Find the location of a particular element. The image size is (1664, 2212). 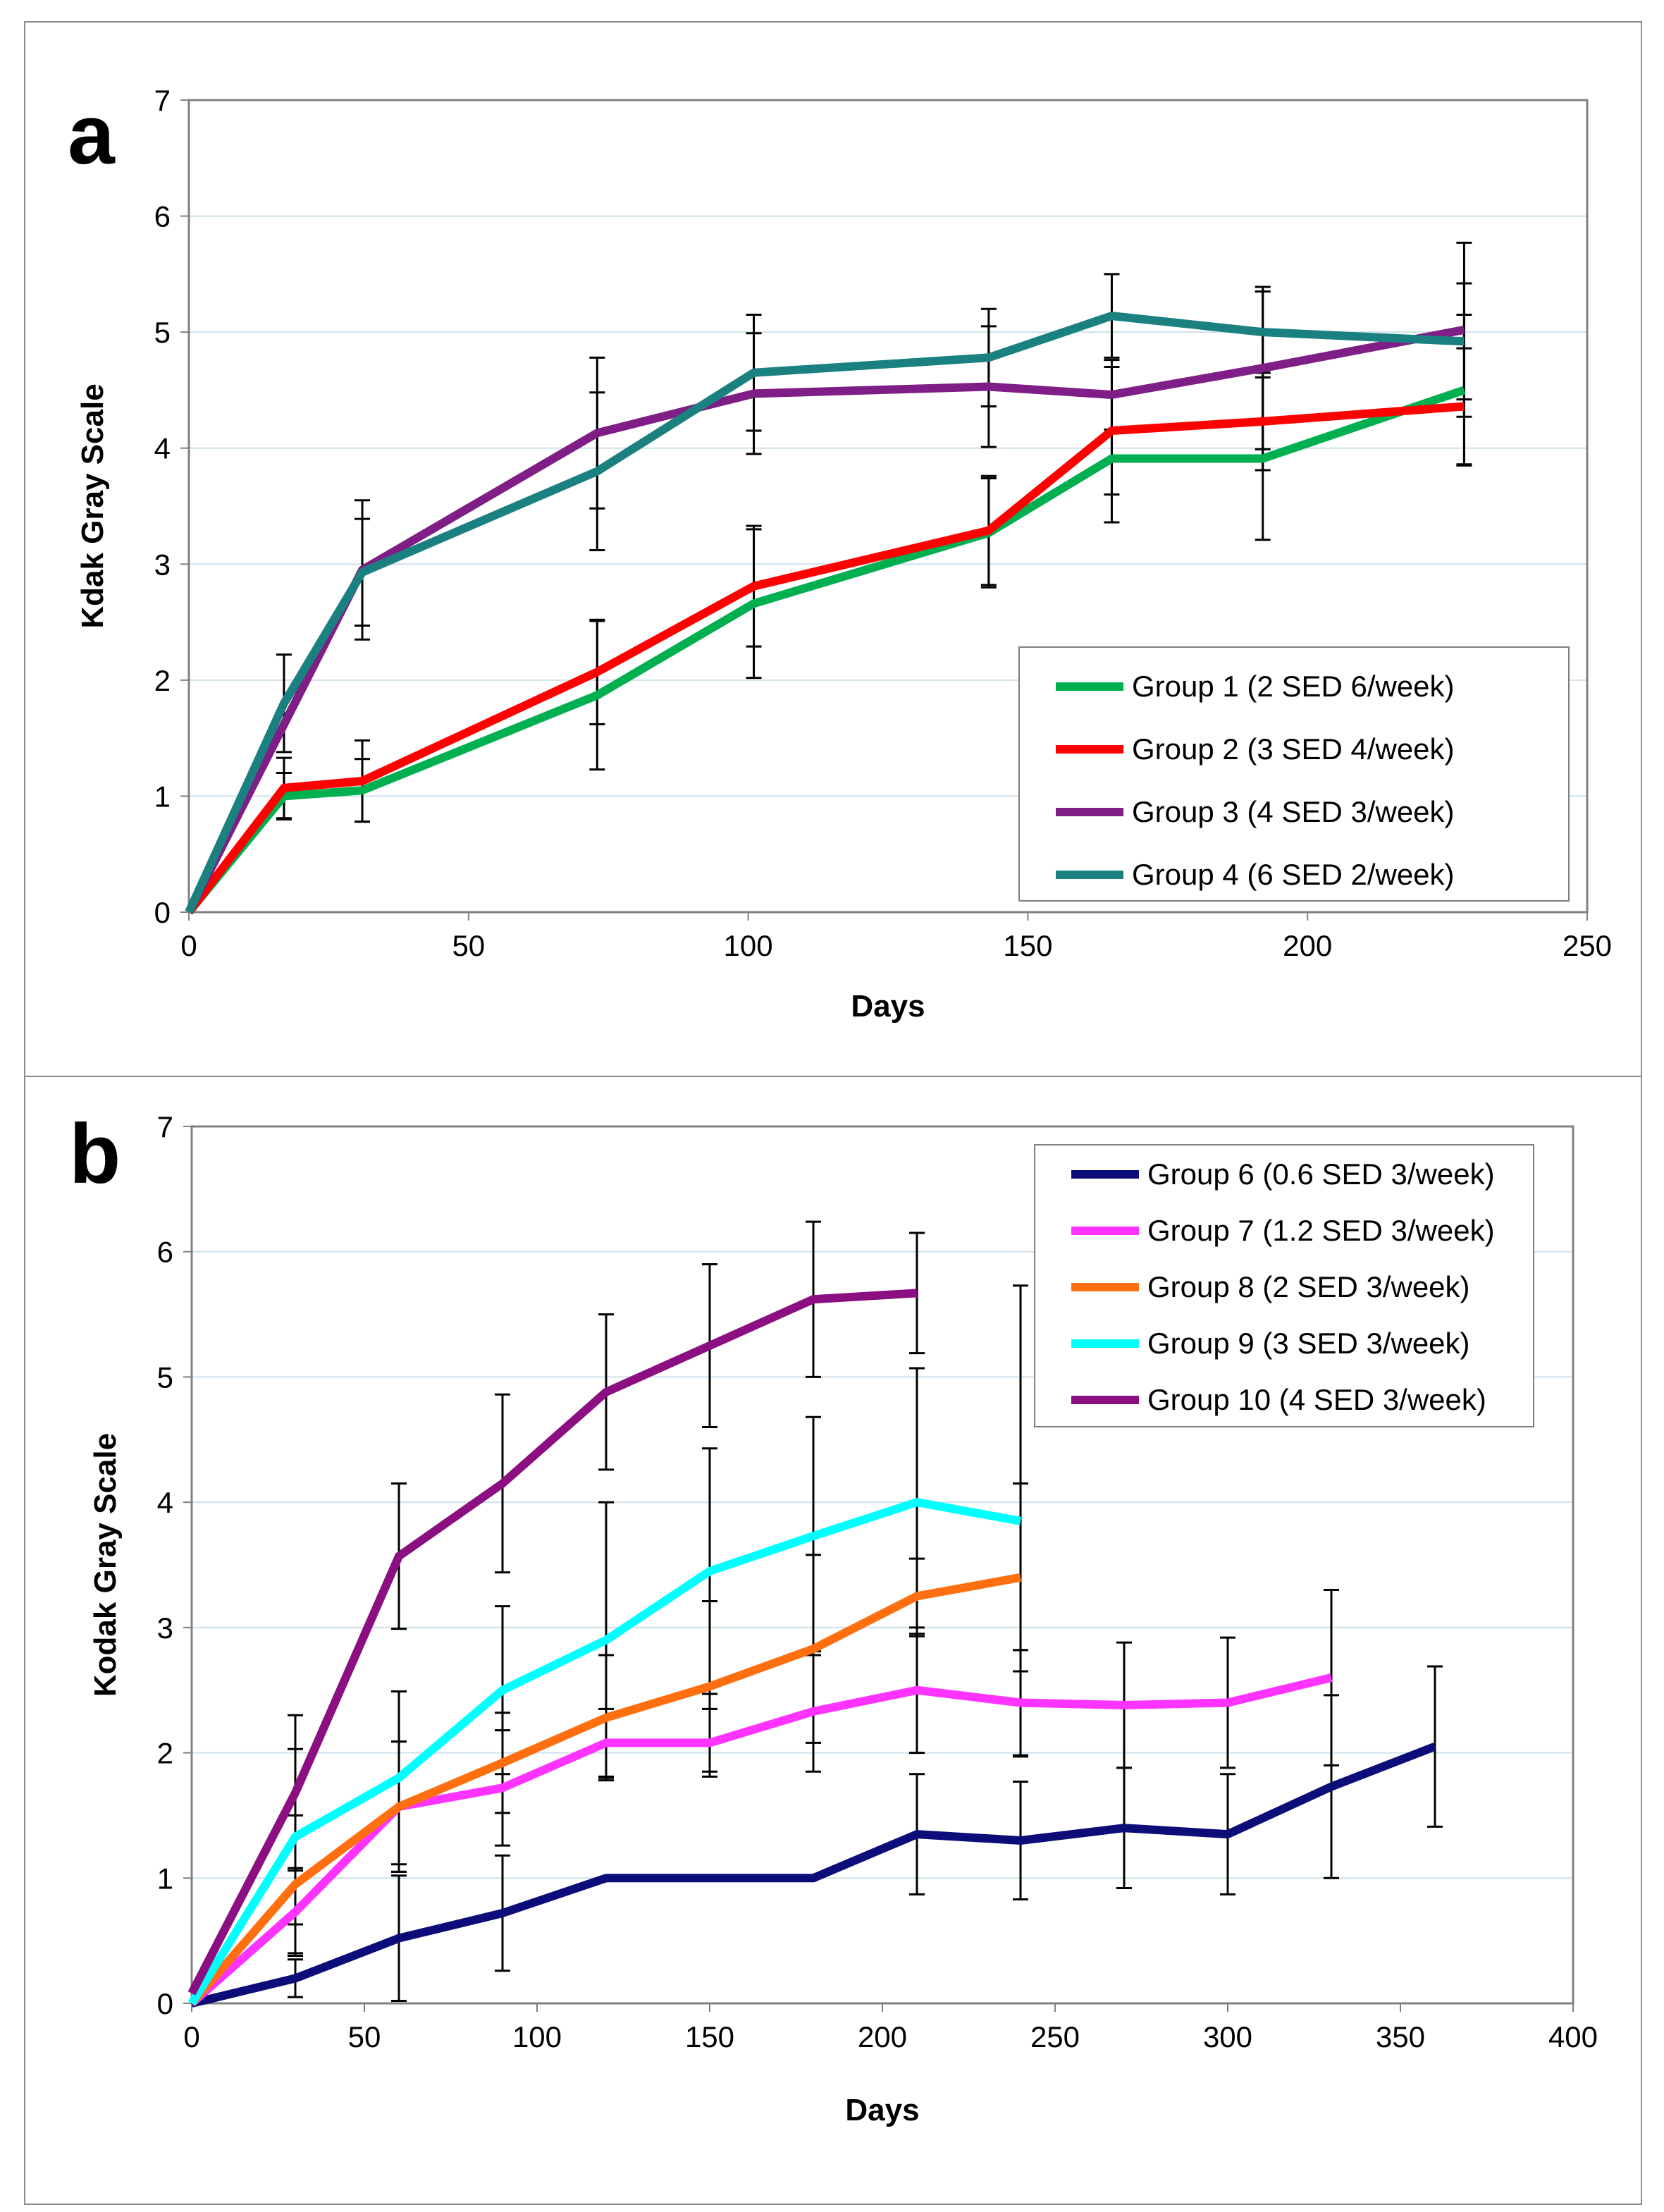

legend-entry: Group 10 (4 SED 3/week) is located at coordinates (1316, 1399).